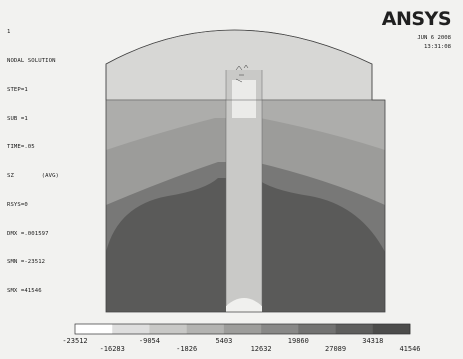 This screenshot has height=359, width=463. I want to click on info-line-6: DMX =.001597, so click(28, 233).